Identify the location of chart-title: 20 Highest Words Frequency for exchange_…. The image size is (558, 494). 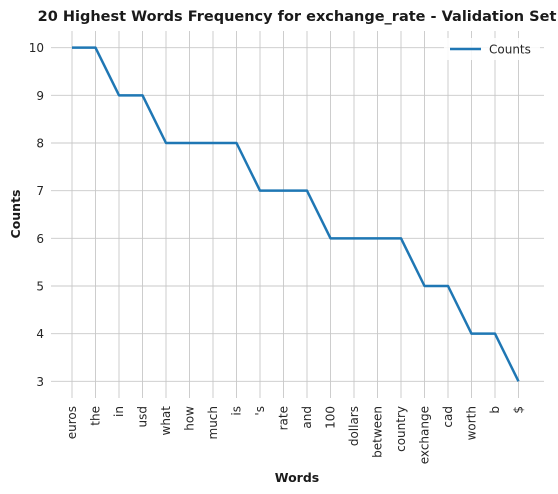
(297, 17).